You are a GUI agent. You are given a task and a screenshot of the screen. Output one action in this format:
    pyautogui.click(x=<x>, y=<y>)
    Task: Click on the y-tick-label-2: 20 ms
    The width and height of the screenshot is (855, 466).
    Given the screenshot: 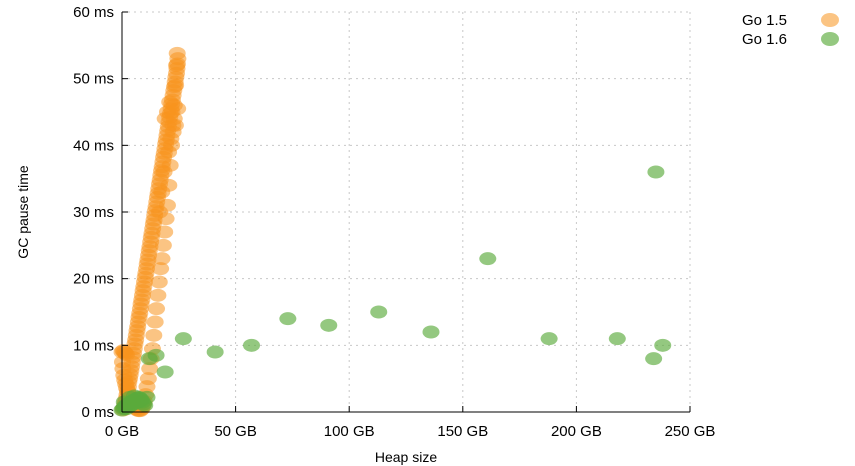 What is the action you would take?
    pyautogui.click(x=93, y=279)
    